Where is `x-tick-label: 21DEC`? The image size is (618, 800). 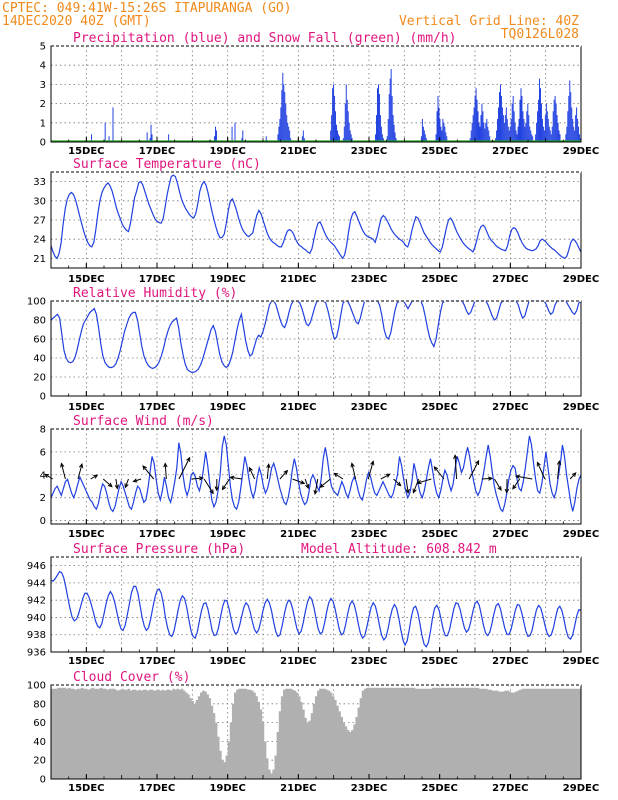
x-tick-label: 21DEC is located at coordinates (298, 407).